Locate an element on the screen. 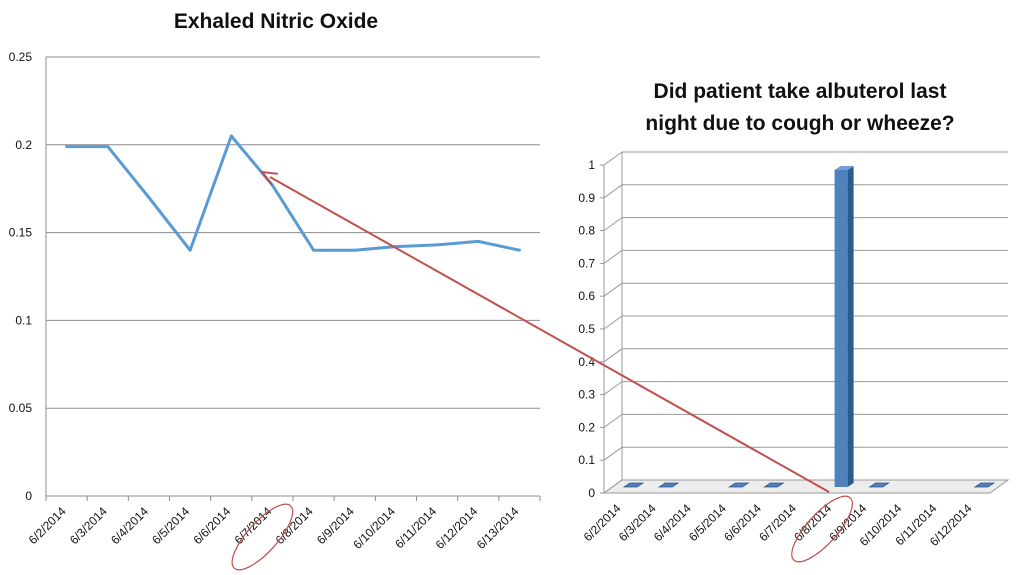 Image resolution: width=1023 pixels, height=575 pixels. y-tick-label: 0.9 is located at coordinates (586, 198).